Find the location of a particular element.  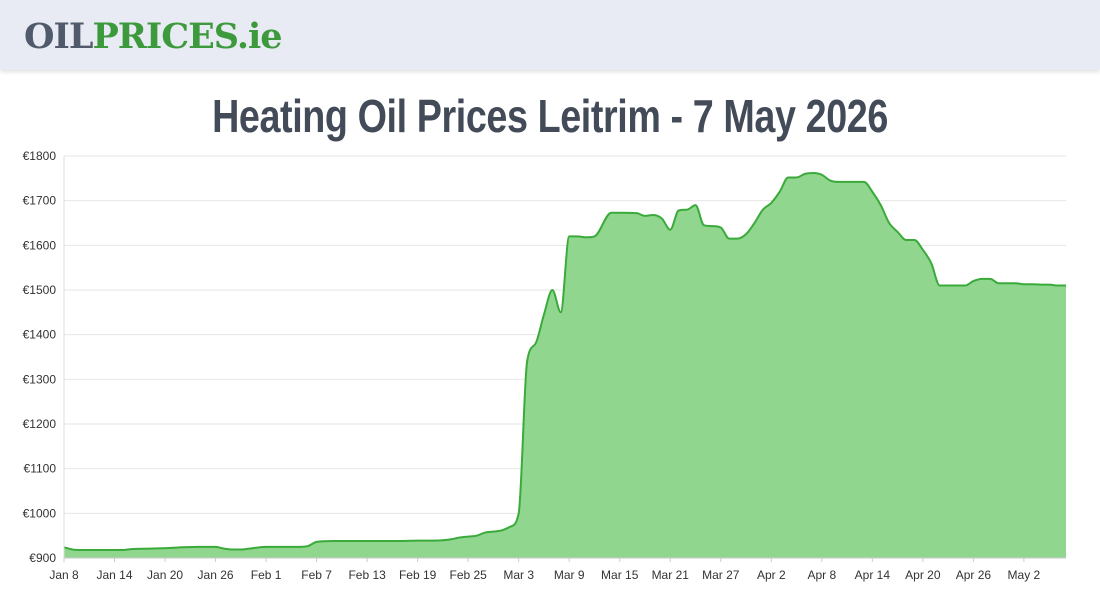

y-tick-label: €1800 is located at coordinates (40, 156).